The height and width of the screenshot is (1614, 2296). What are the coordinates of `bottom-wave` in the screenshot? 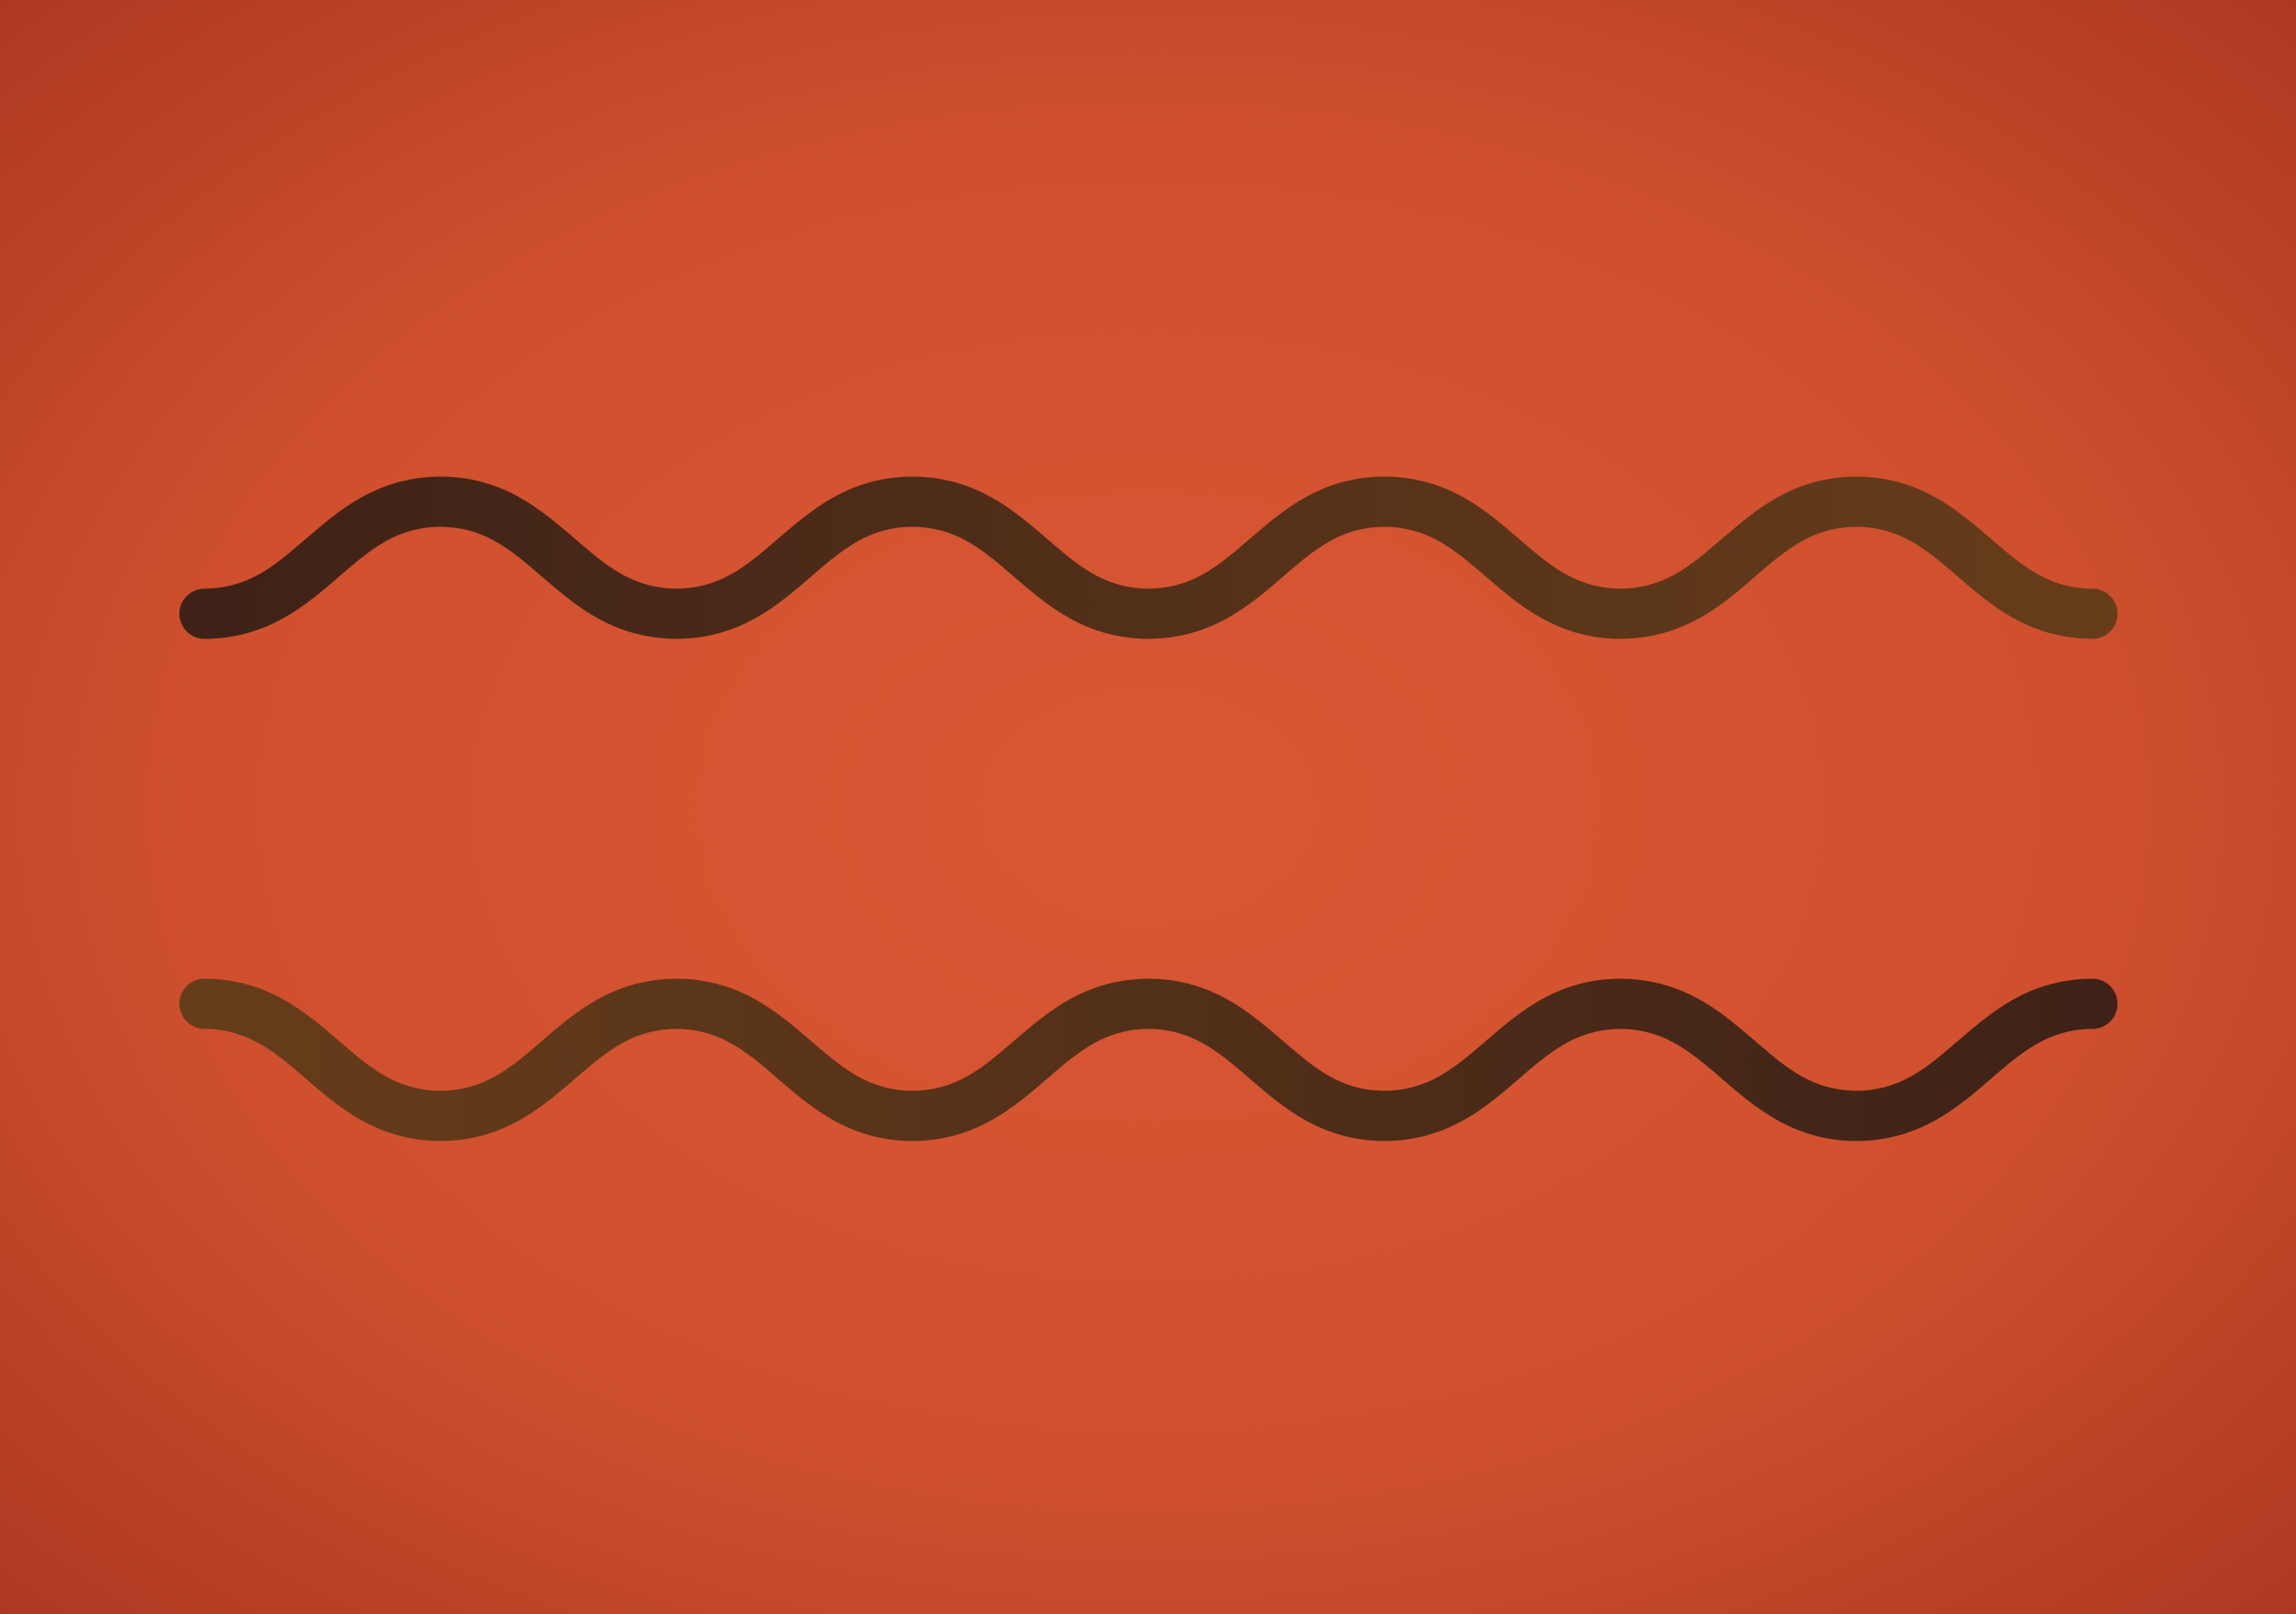 It's located at (1148, 1059).